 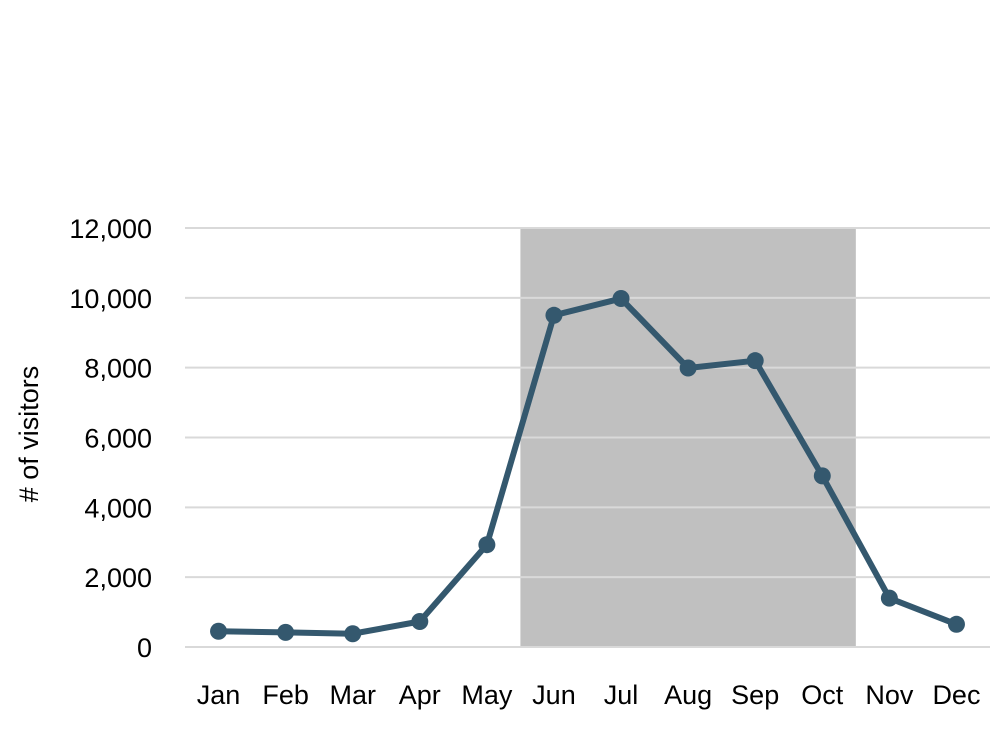 What do you see at coordinates (118, 439) in the screenshot?
I see `y-tick-label: 6,000` at bounding box center [118, 439].